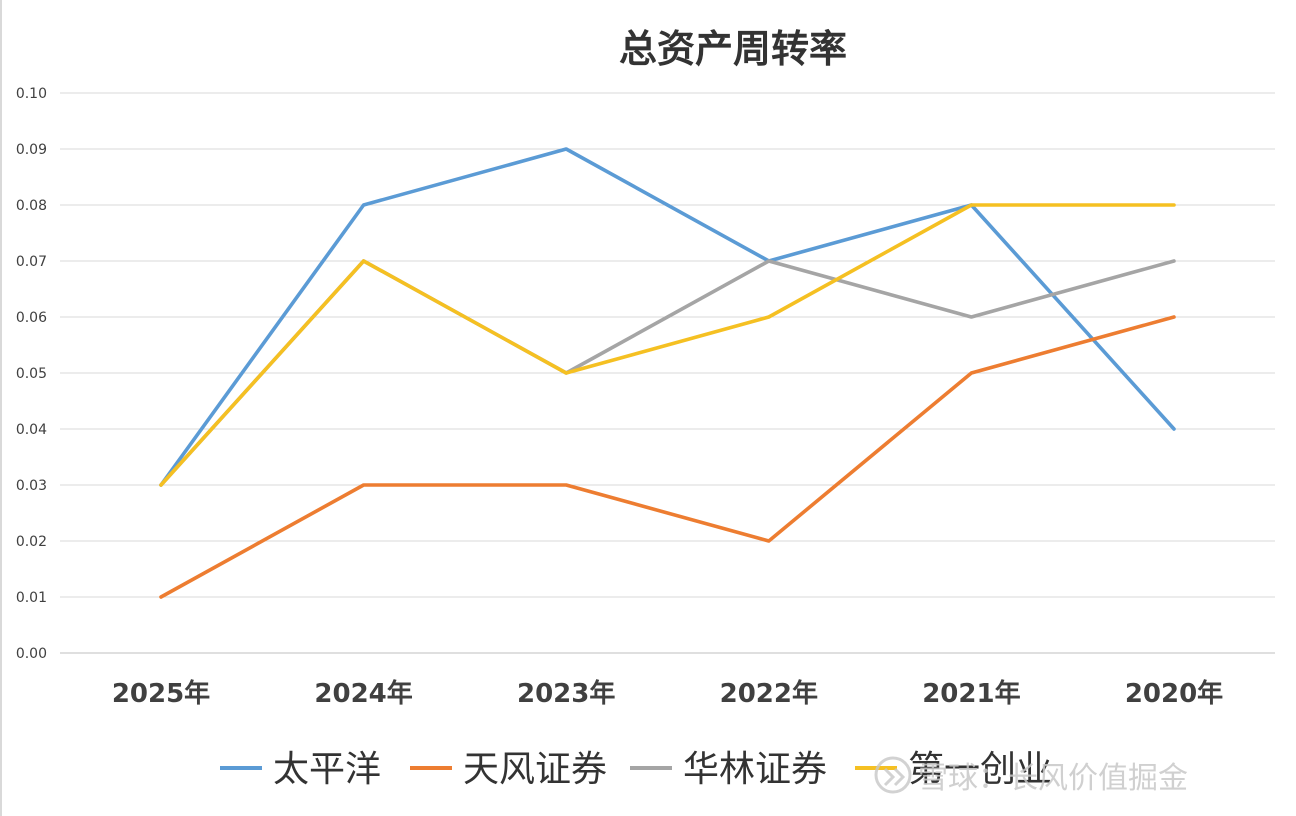 The width and height of the screenshot is (1296, 816). What do you see at coordinates (31, 150) in the screenshot?
I see `y-tick-label: 0.09` at bounding box center [31, 150].